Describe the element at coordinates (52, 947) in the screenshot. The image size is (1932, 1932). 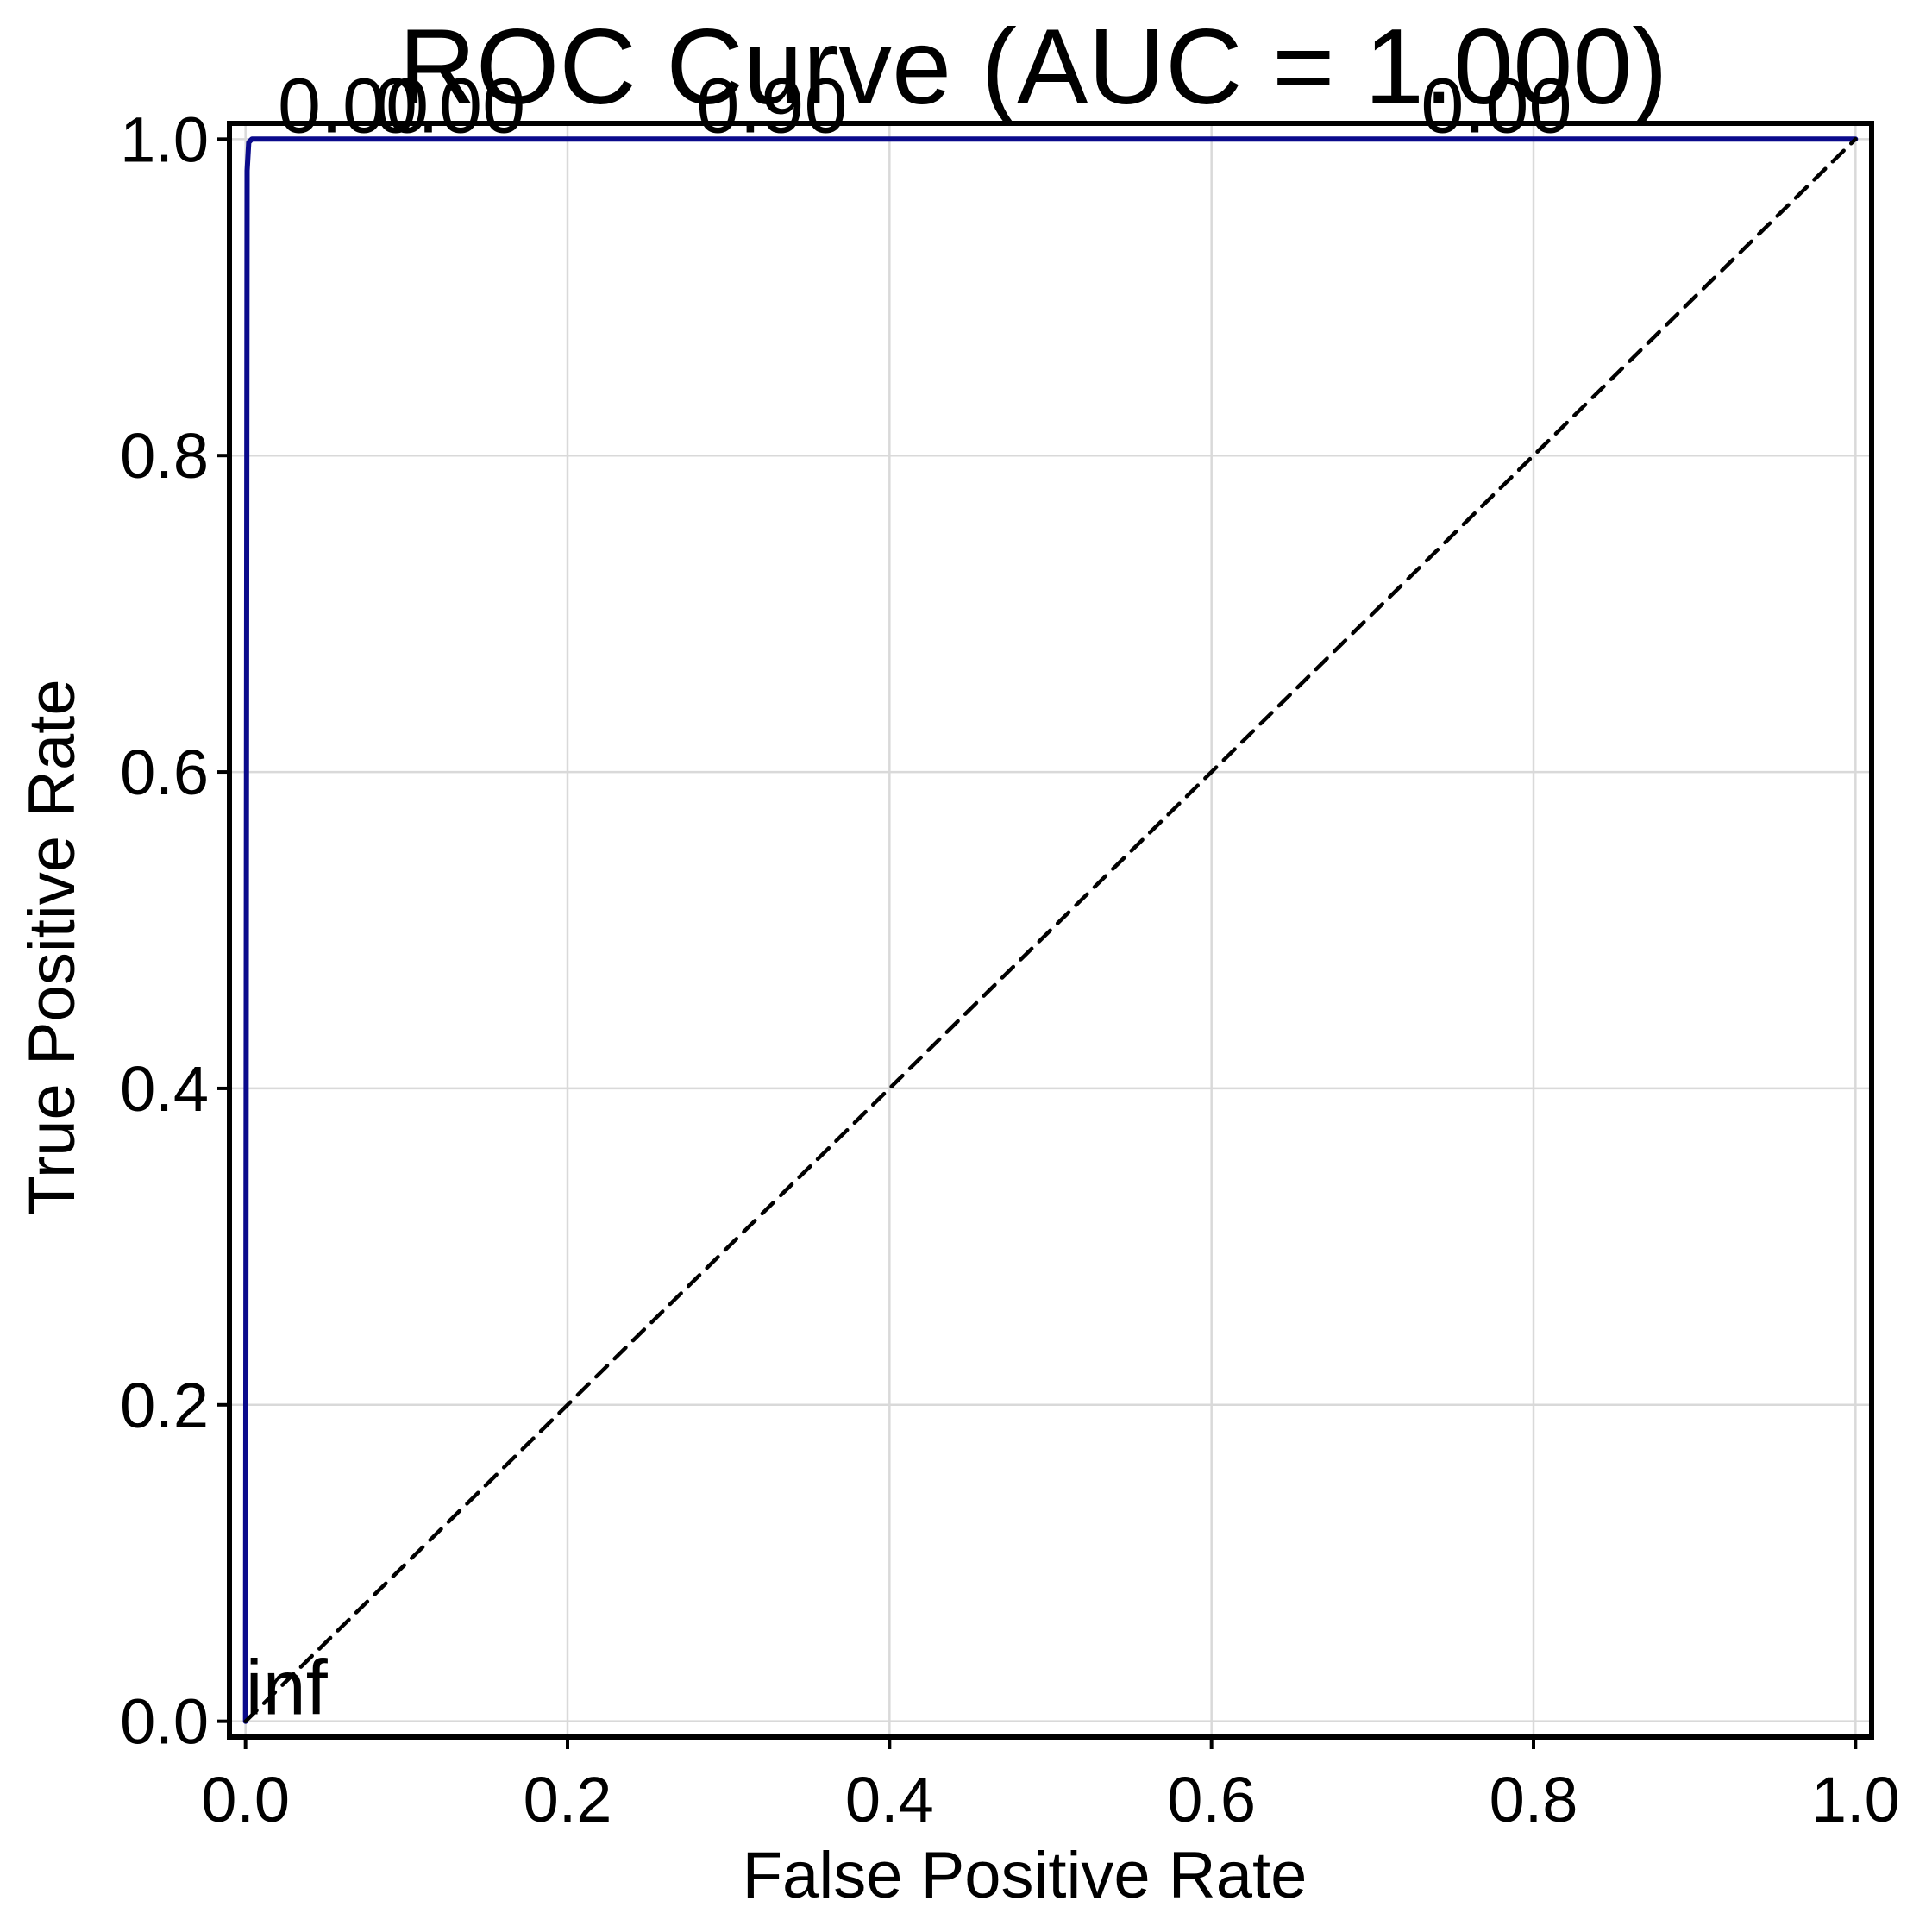
I see `y-axis-label: True Positive Rate` at that location.